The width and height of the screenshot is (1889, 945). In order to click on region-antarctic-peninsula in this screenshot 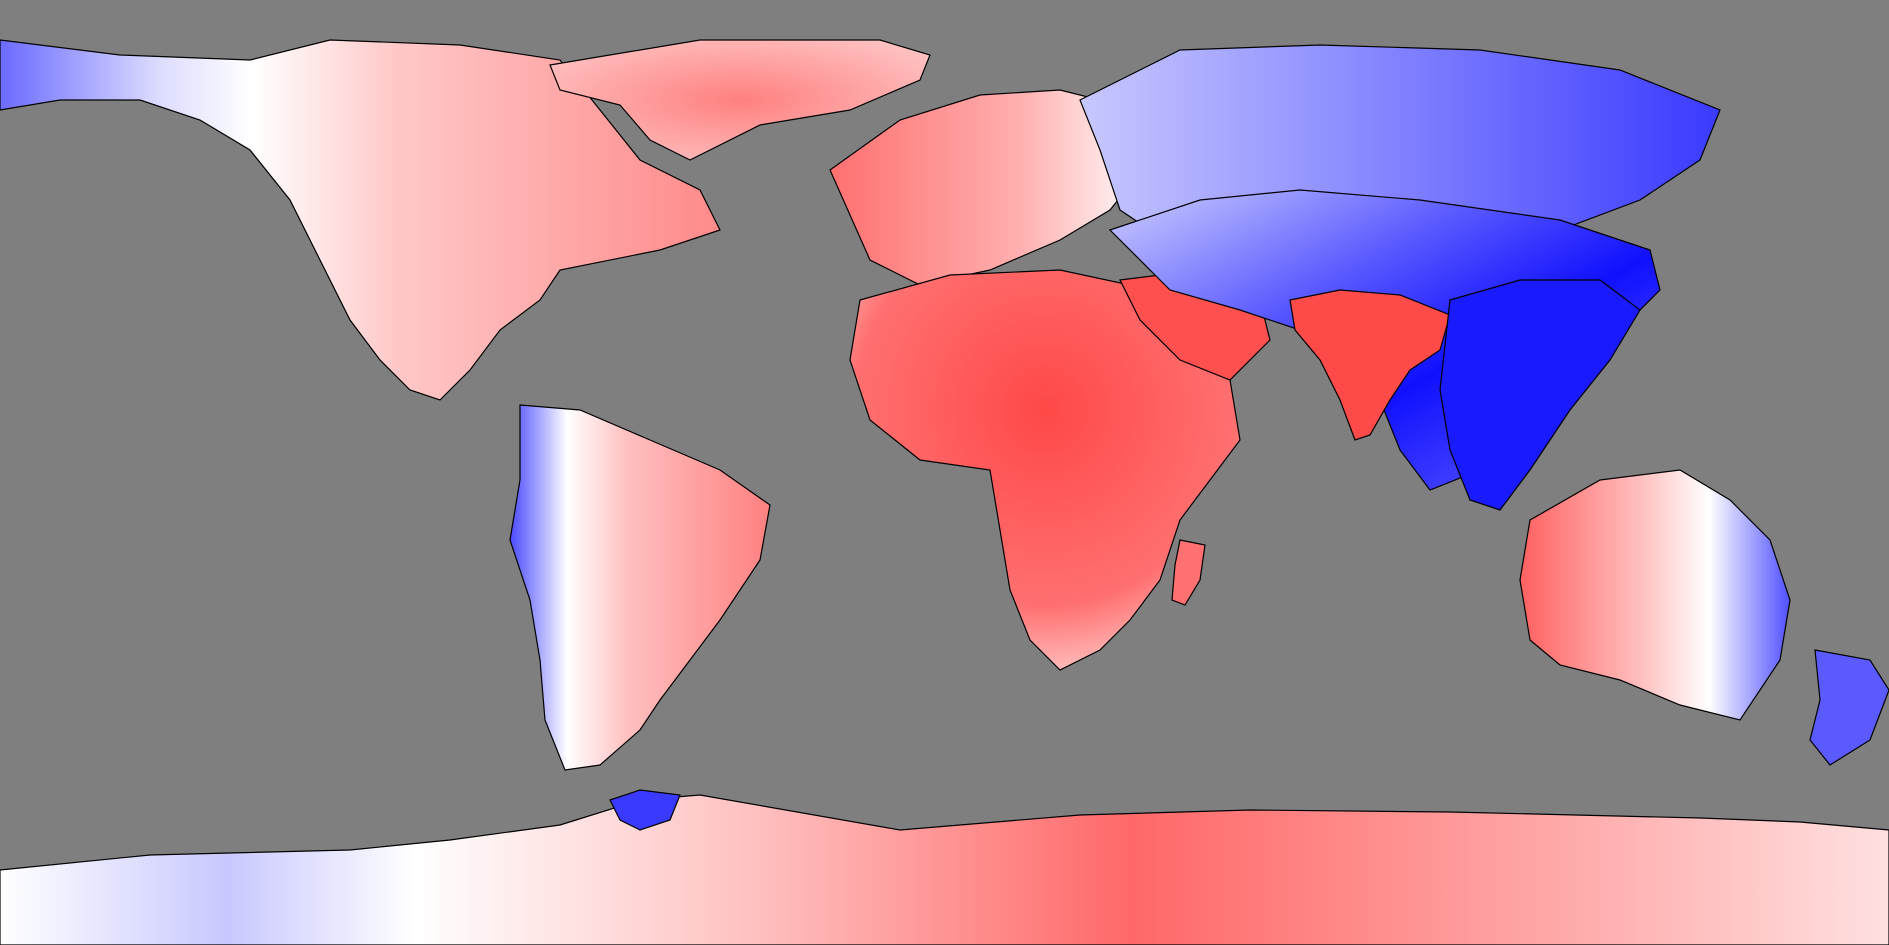, I will do `click(645, 810)`.